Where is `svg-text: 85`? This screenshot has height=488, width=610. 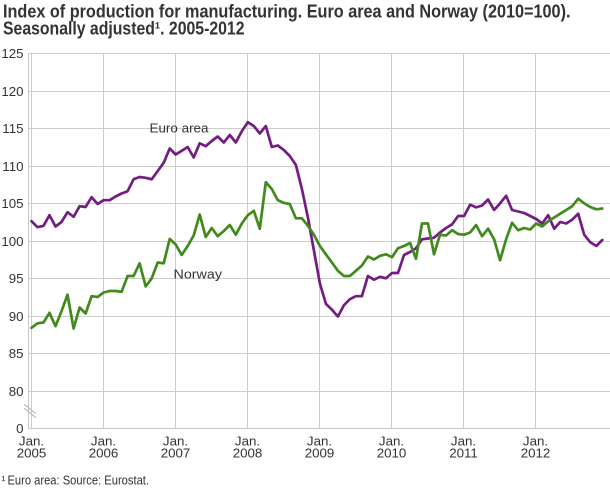
svg-text: 85 is located at coordinates (16, 353).